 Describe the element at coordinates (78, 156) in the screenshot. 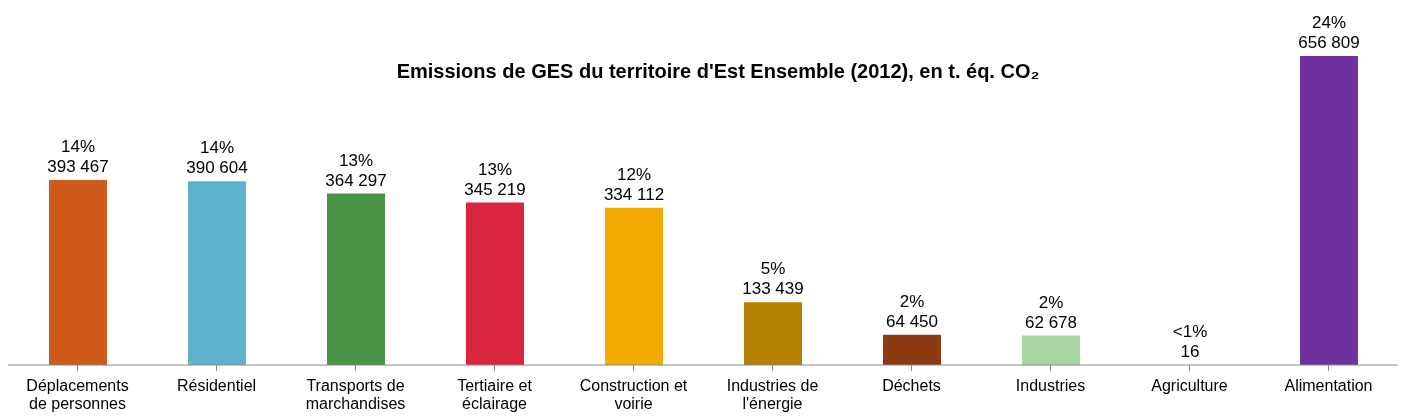

I see `data-label: 14% 393 467` at that location.